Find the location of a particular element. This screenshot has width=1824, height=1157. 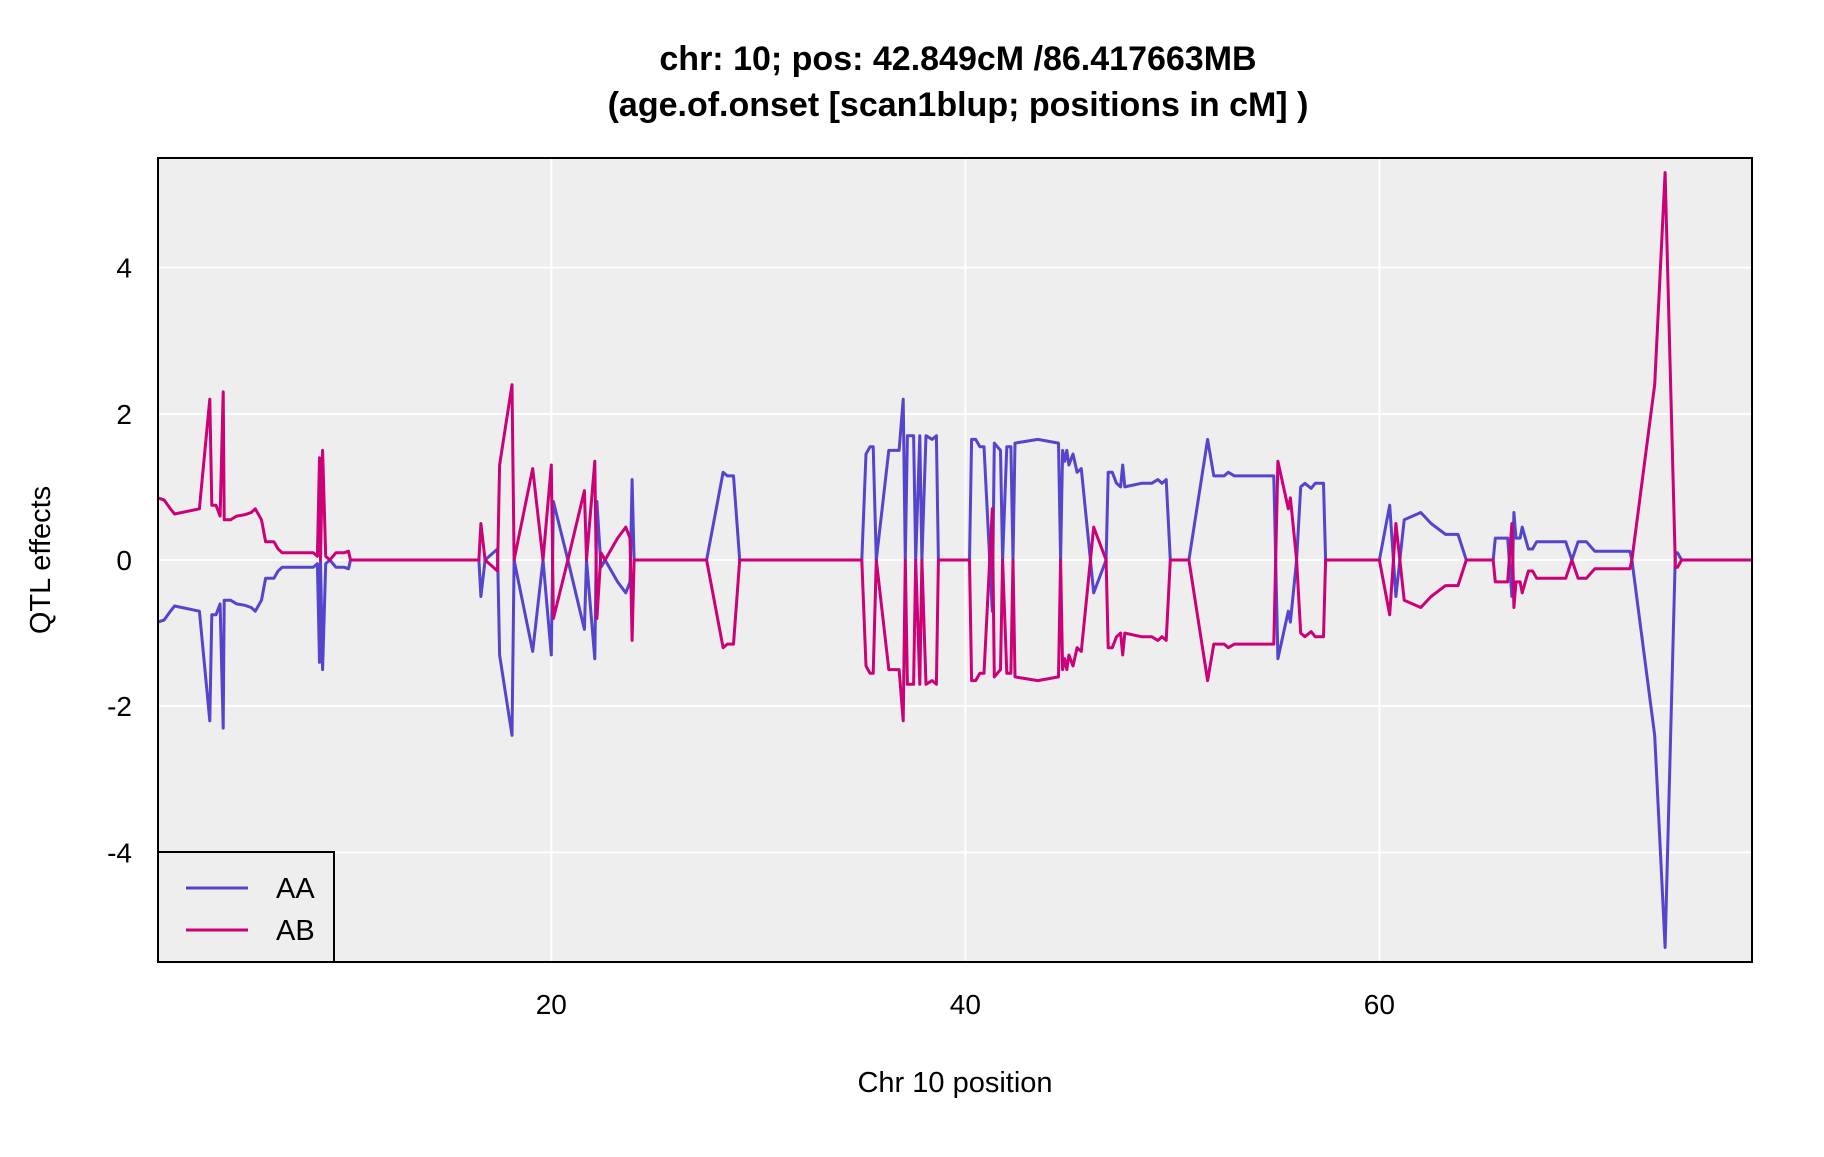

legend-label-aa: AA is located at coordinates (295, 889).